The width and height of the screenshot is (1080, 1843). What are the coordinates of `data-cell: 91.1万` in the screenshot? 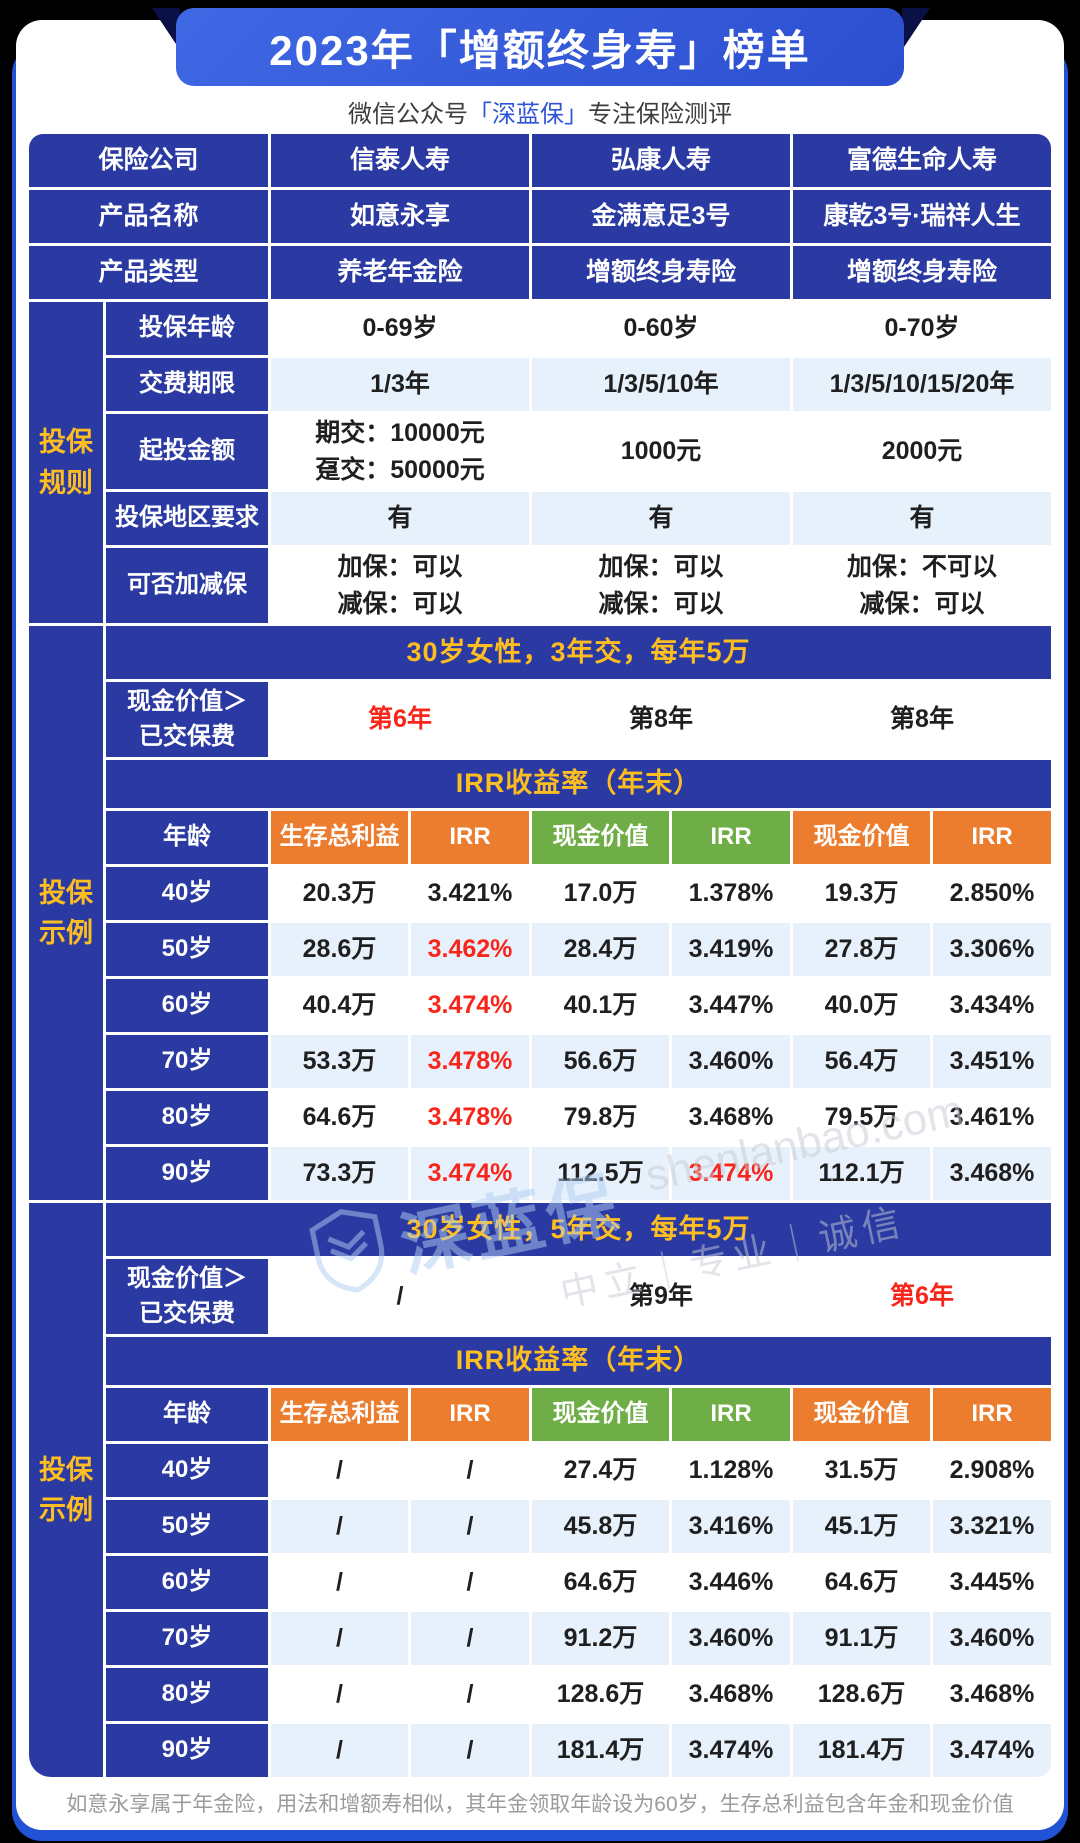 It's located at (861, 1638).